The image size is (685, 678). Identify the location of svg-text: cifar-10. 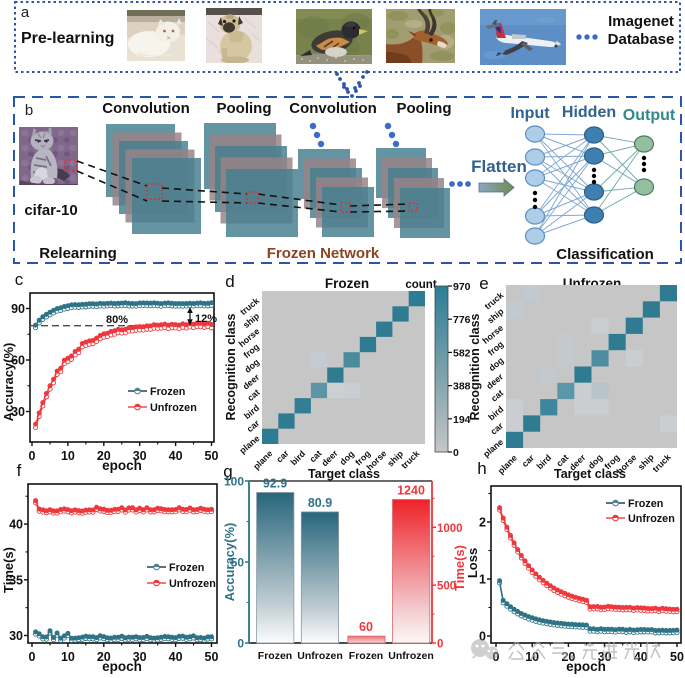
(50, 210).